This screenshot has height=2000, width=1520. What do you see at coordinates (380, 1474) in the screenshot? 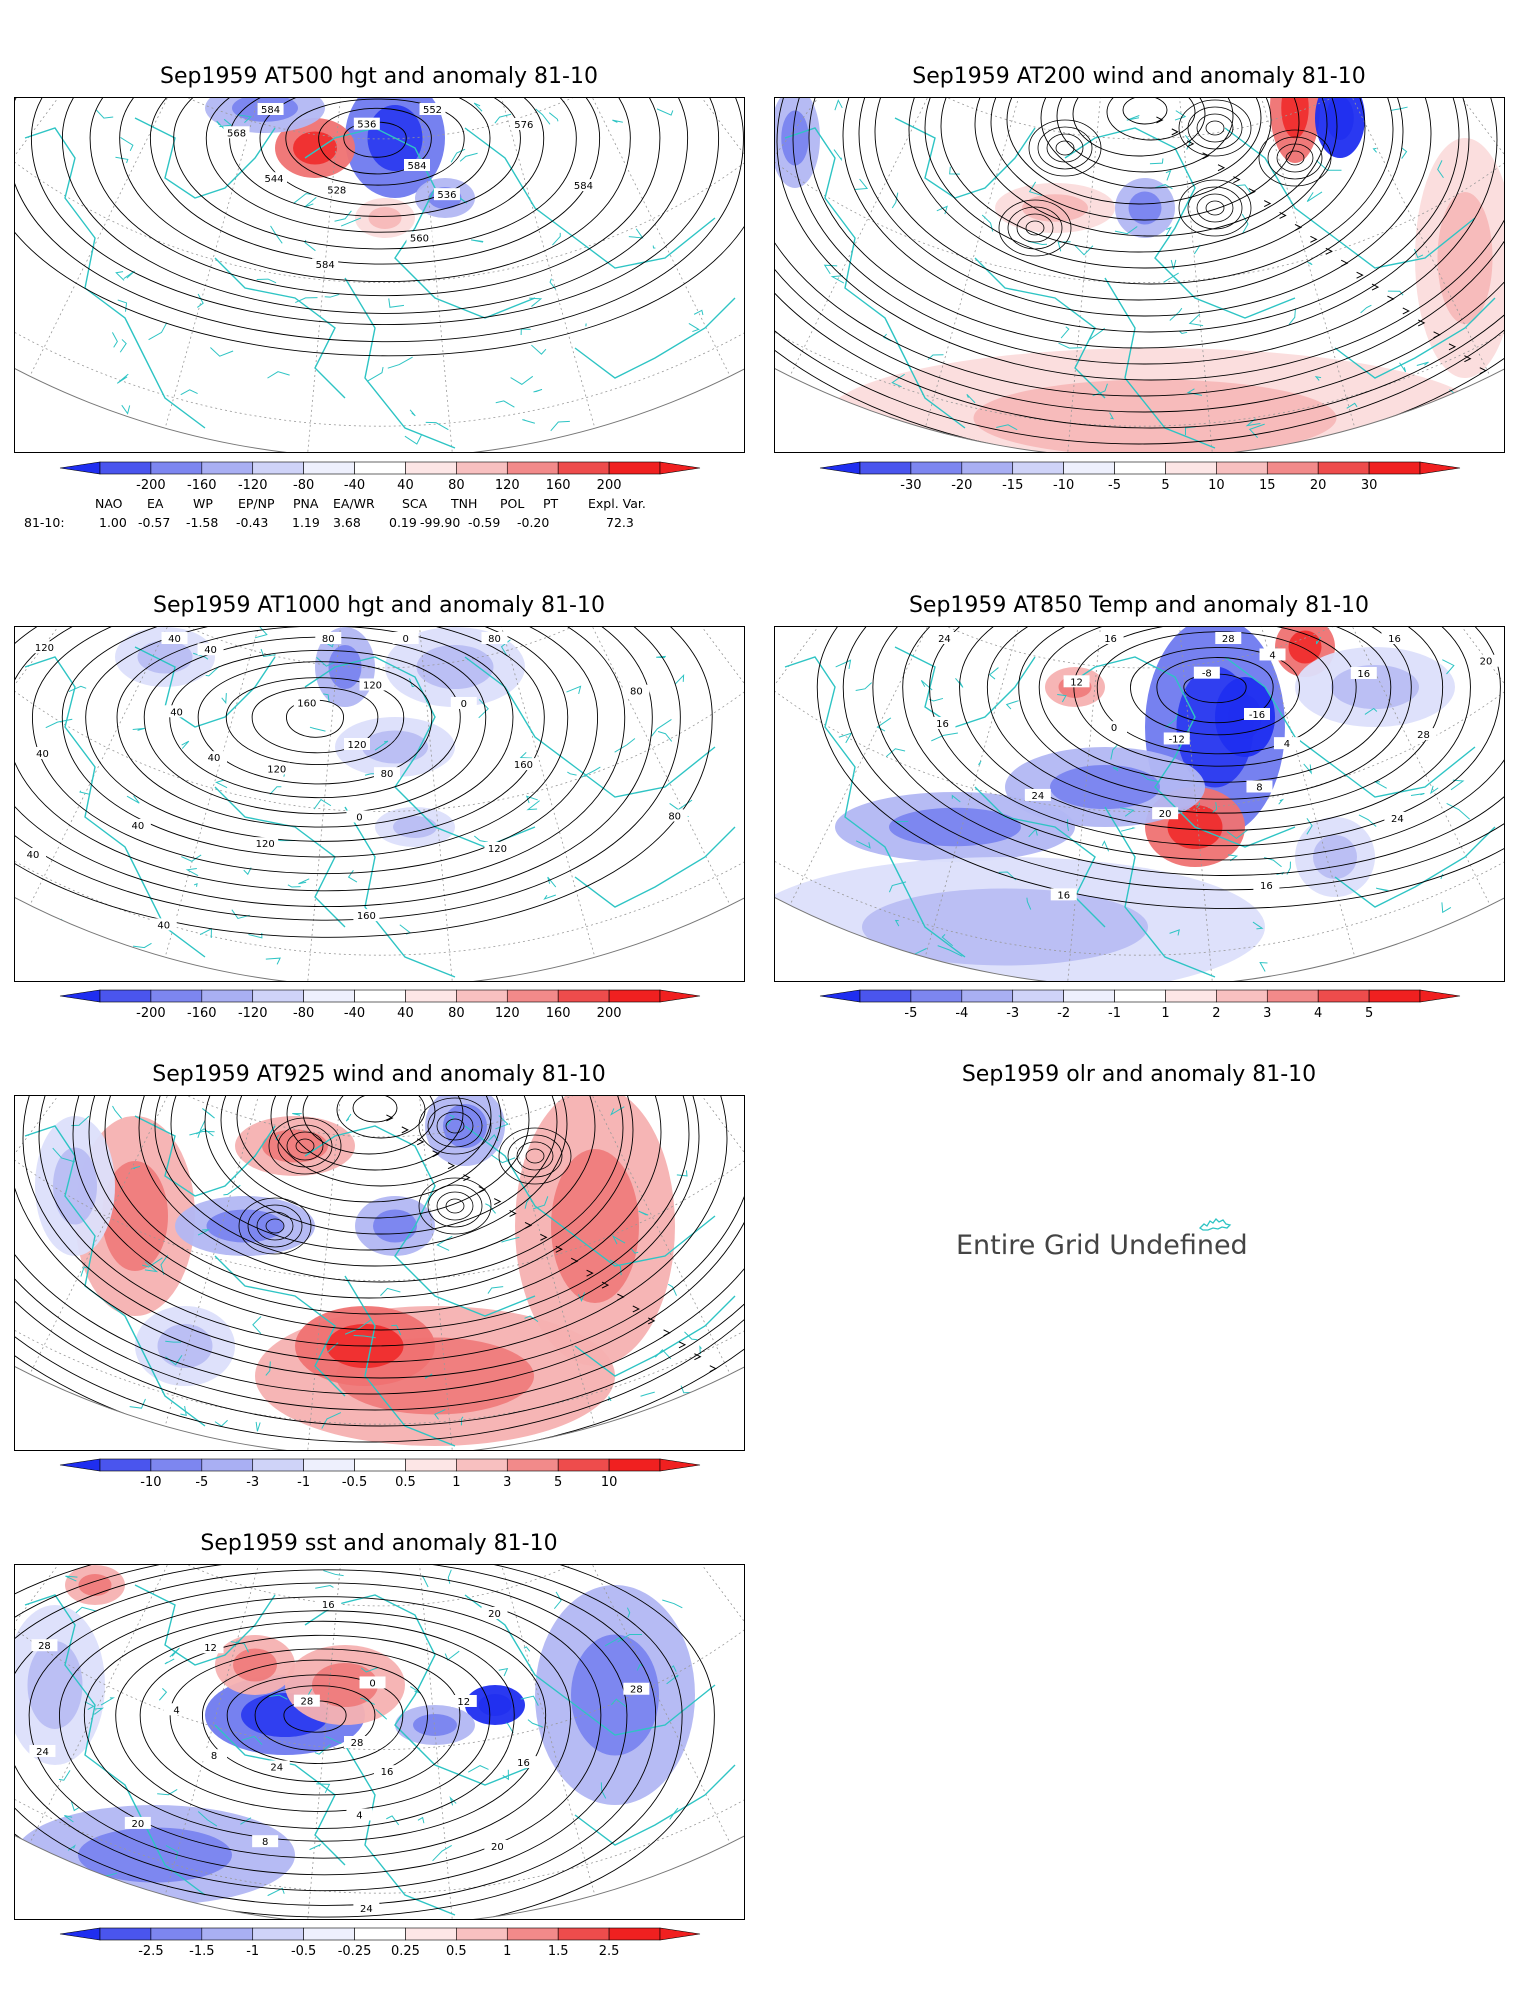
I see `colorbar-svg: -10 -5 -3 -1 -0.5 0.5 1 3 5 10` at bounding box center [380, 1474].